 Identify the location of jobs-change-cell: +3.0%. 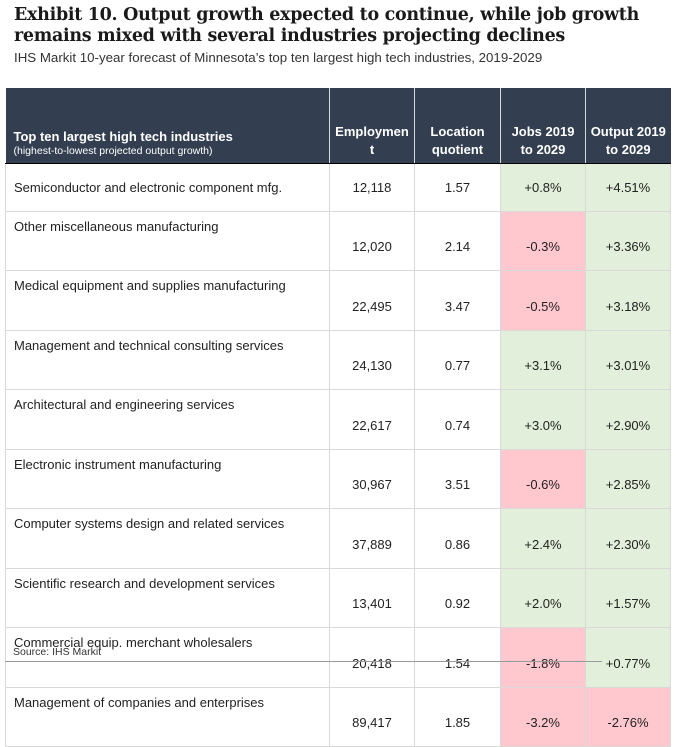
(543, 419).